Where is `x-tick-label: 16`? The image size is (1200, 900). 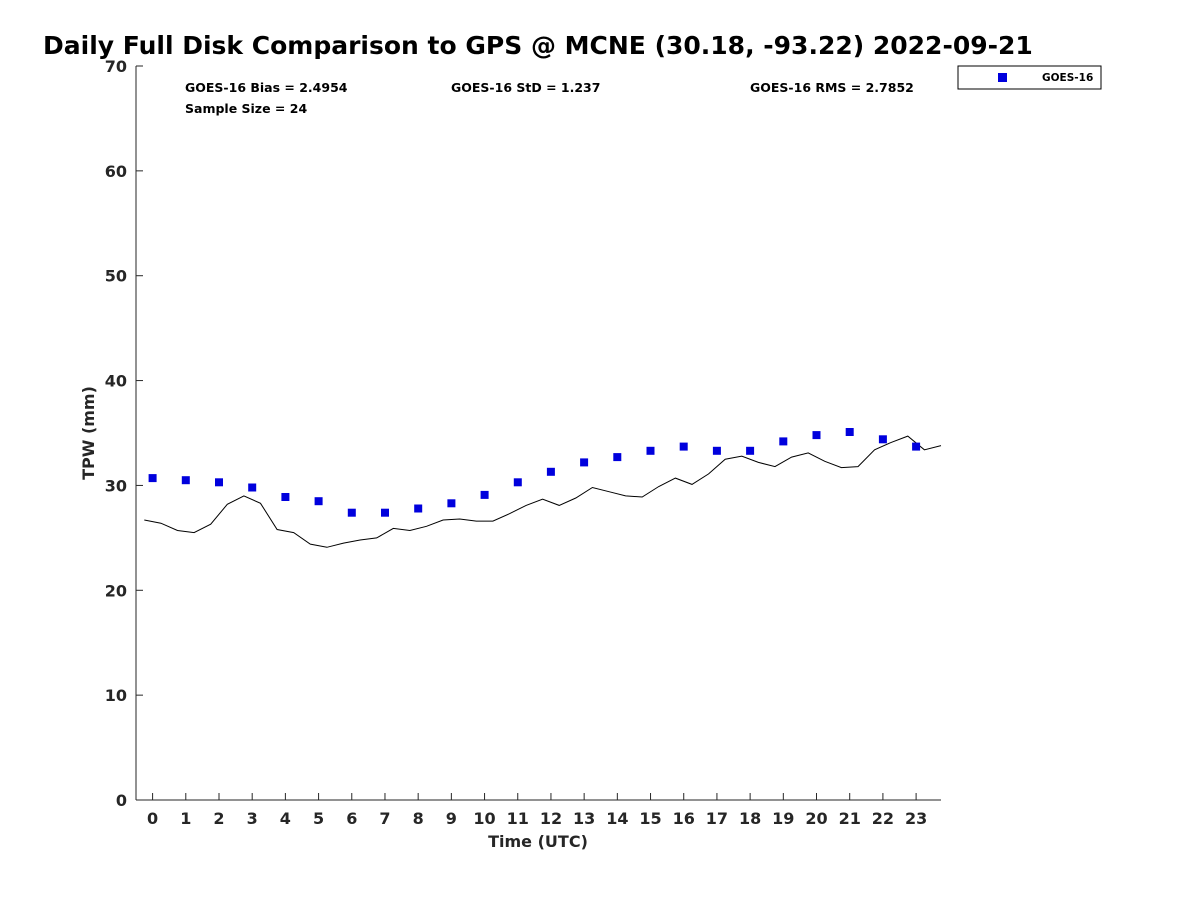
x-tick-label: 16 is located at coordinates (684, 818).